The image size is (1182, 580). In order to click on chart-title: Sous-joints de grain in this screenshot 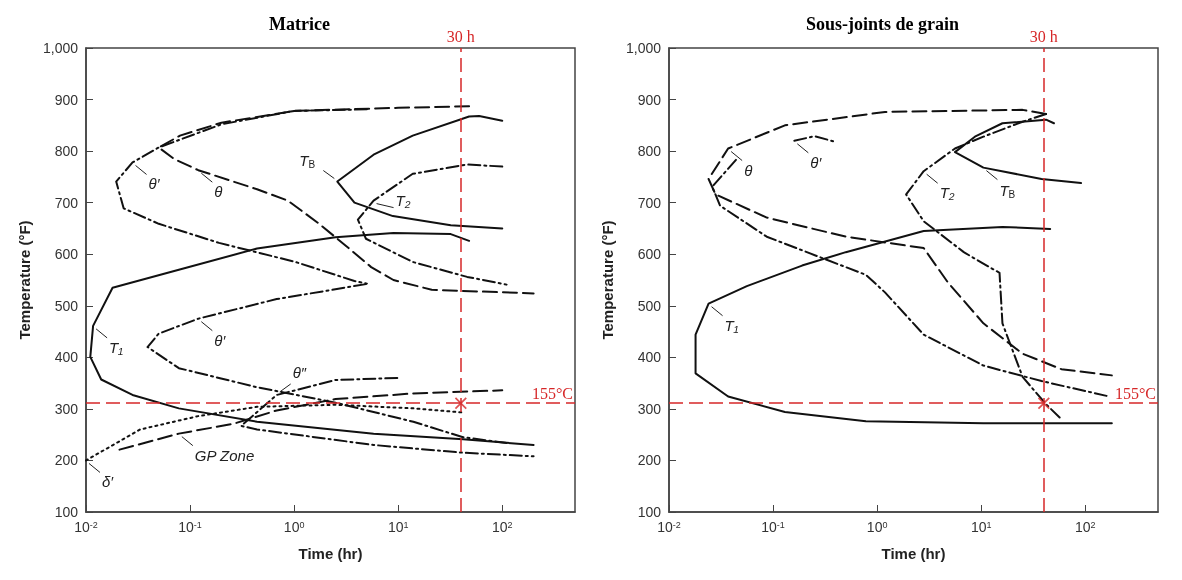, I will do `click(882, 24)`.